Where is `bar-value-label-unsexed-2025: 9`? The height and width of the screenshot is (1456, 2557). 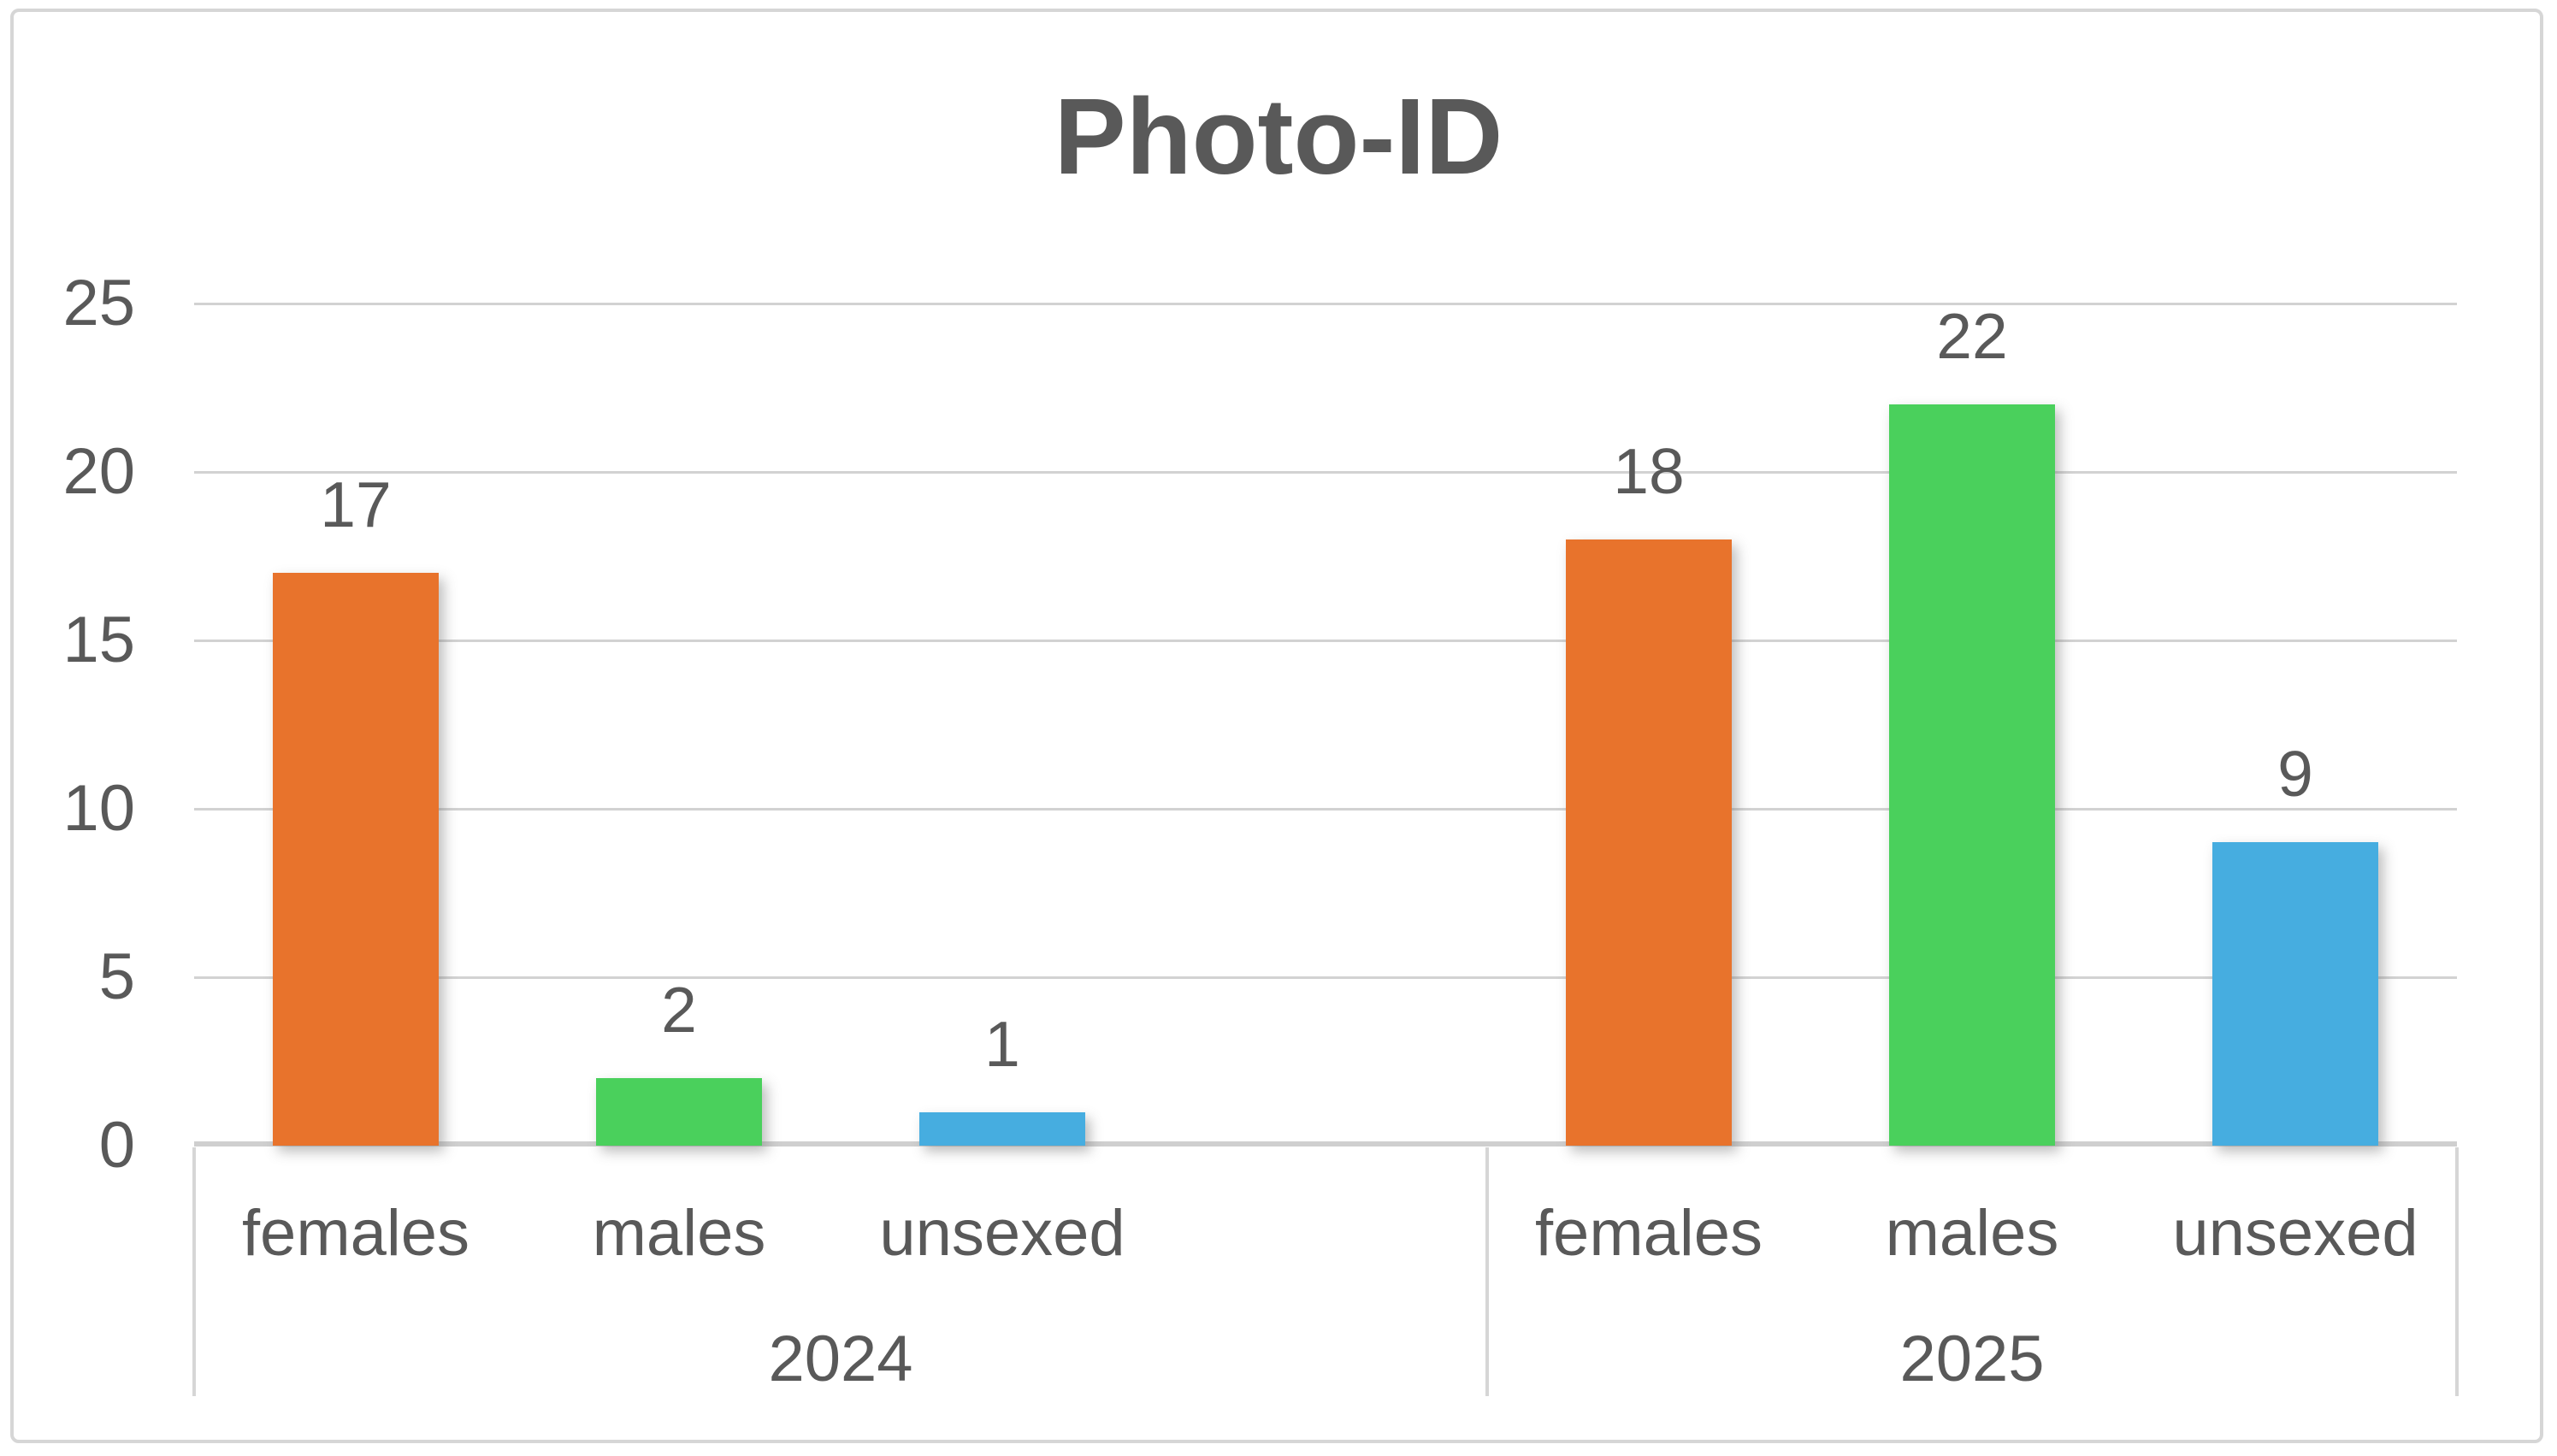 bar-value-label-unsexed-2025: 9 is located at coordinates (2295, 774).